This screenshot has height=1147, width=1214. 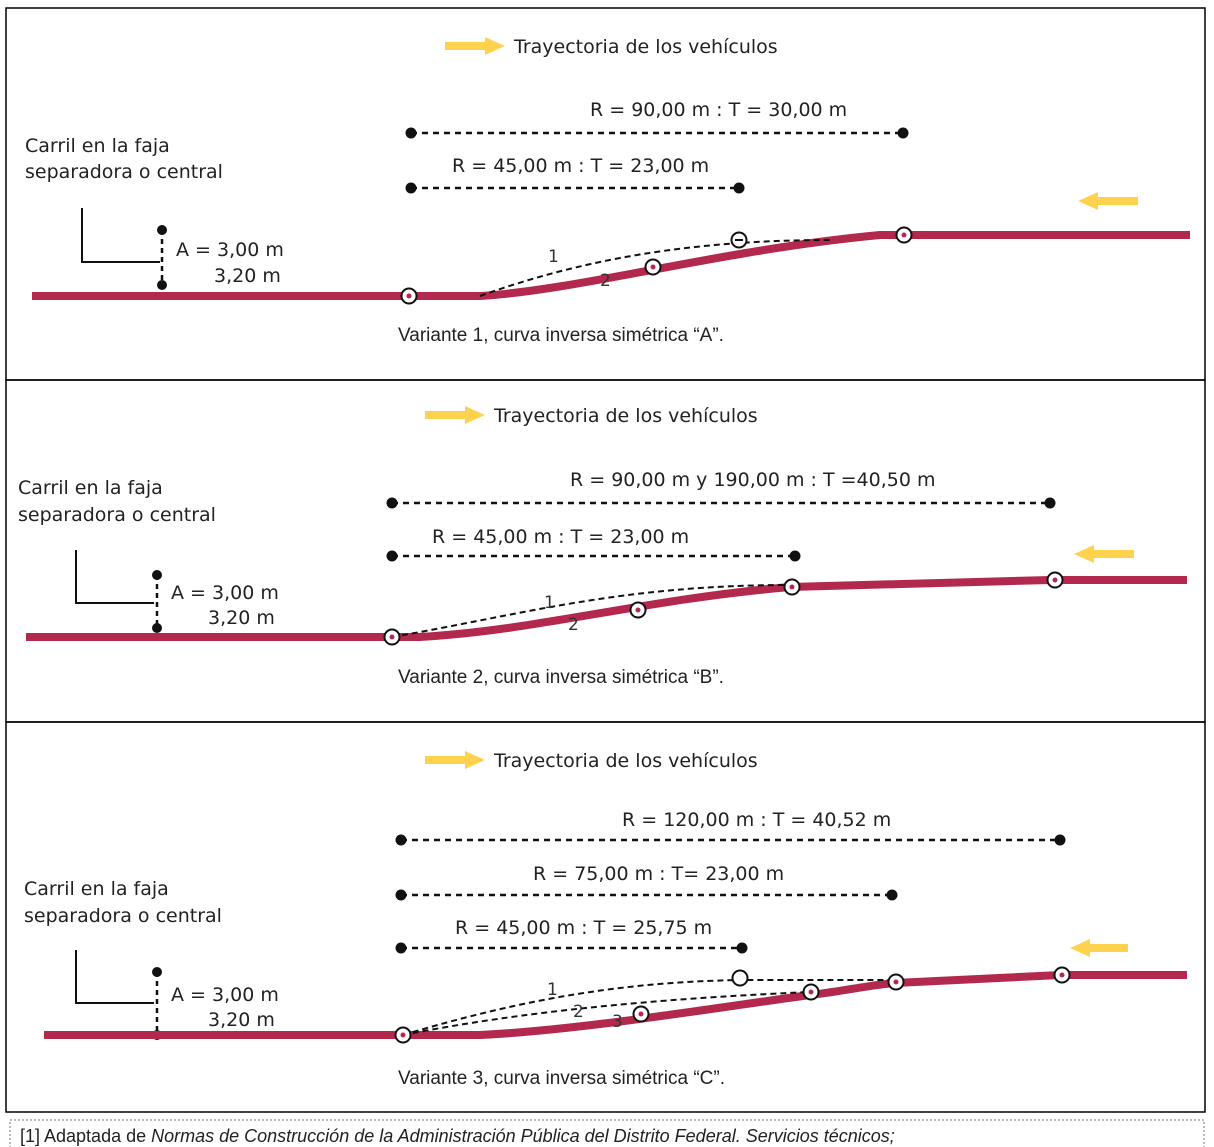 I want to click on panel-caption: Variante 3, curva inversa simétrica “C”., so click(x=561, y=1078).